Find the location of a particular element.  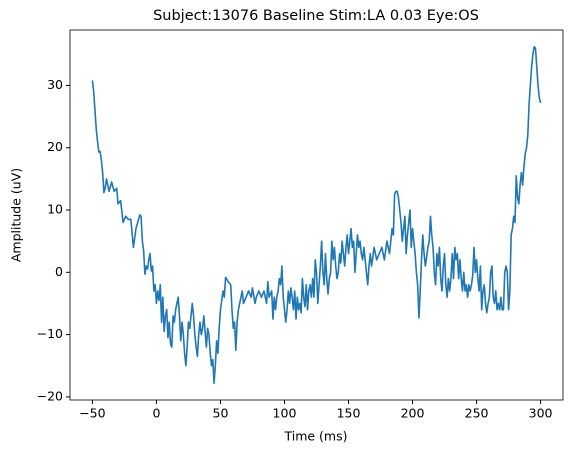

x-tick-label: 100 is located at coordinates (285, 413).